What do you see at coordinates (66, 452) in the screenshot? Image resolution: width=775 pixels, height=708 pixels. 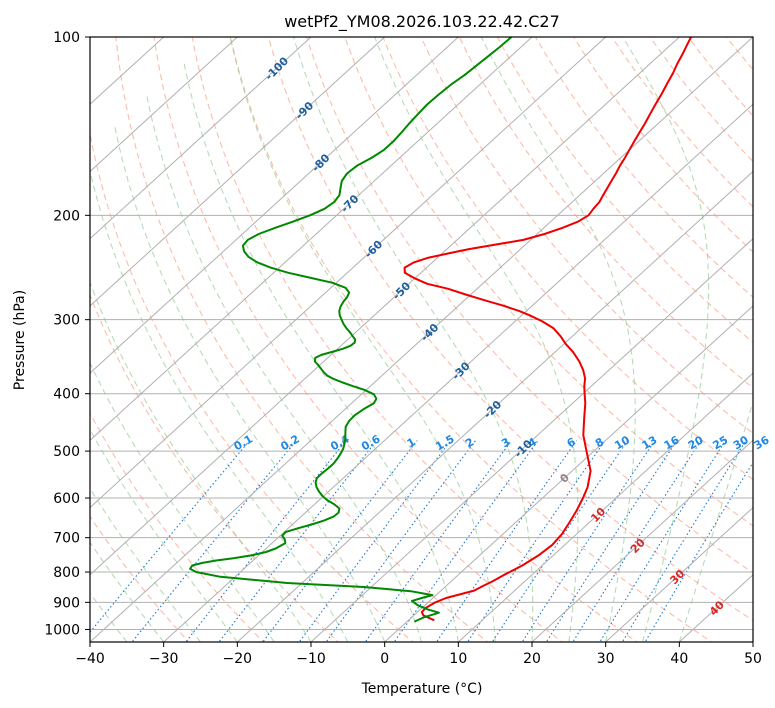 I see `y-tick-label: 500` at bounding box center [66, 452].